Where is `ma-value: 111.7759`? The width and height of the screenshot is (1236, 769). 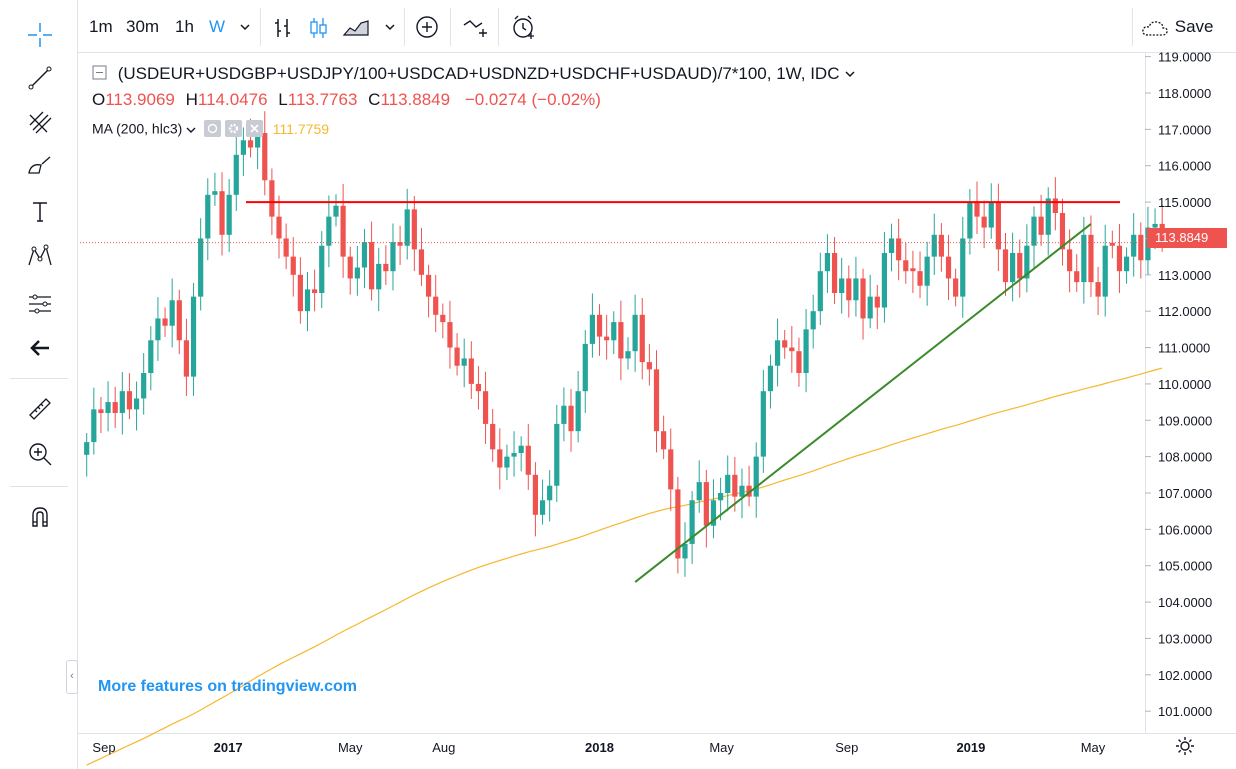
ma-value: 111.7759 is located at coordinates (301, 128).